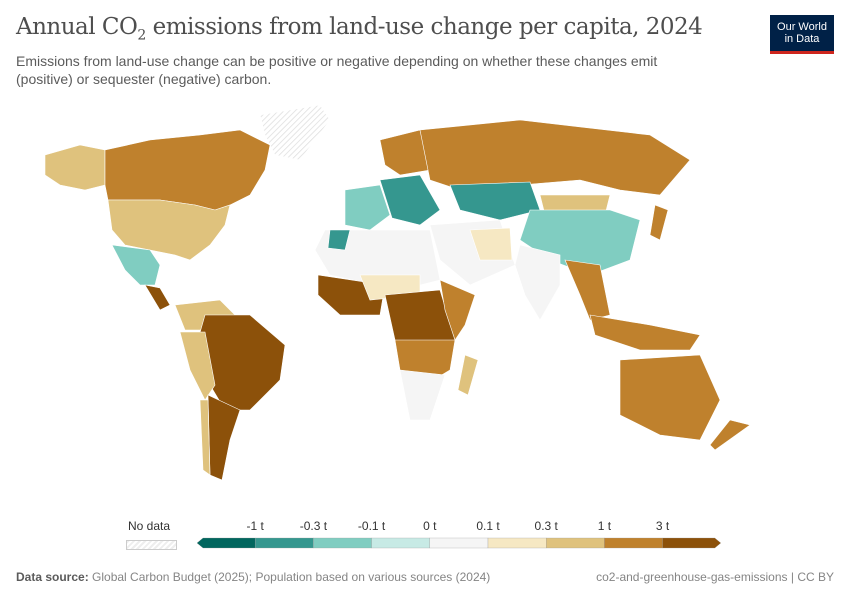 The image size is (850, 600). What do you see at coordinates (730, 435) in the screenshot?
I see `country-new-zealand` at bounding box center [730, 435].